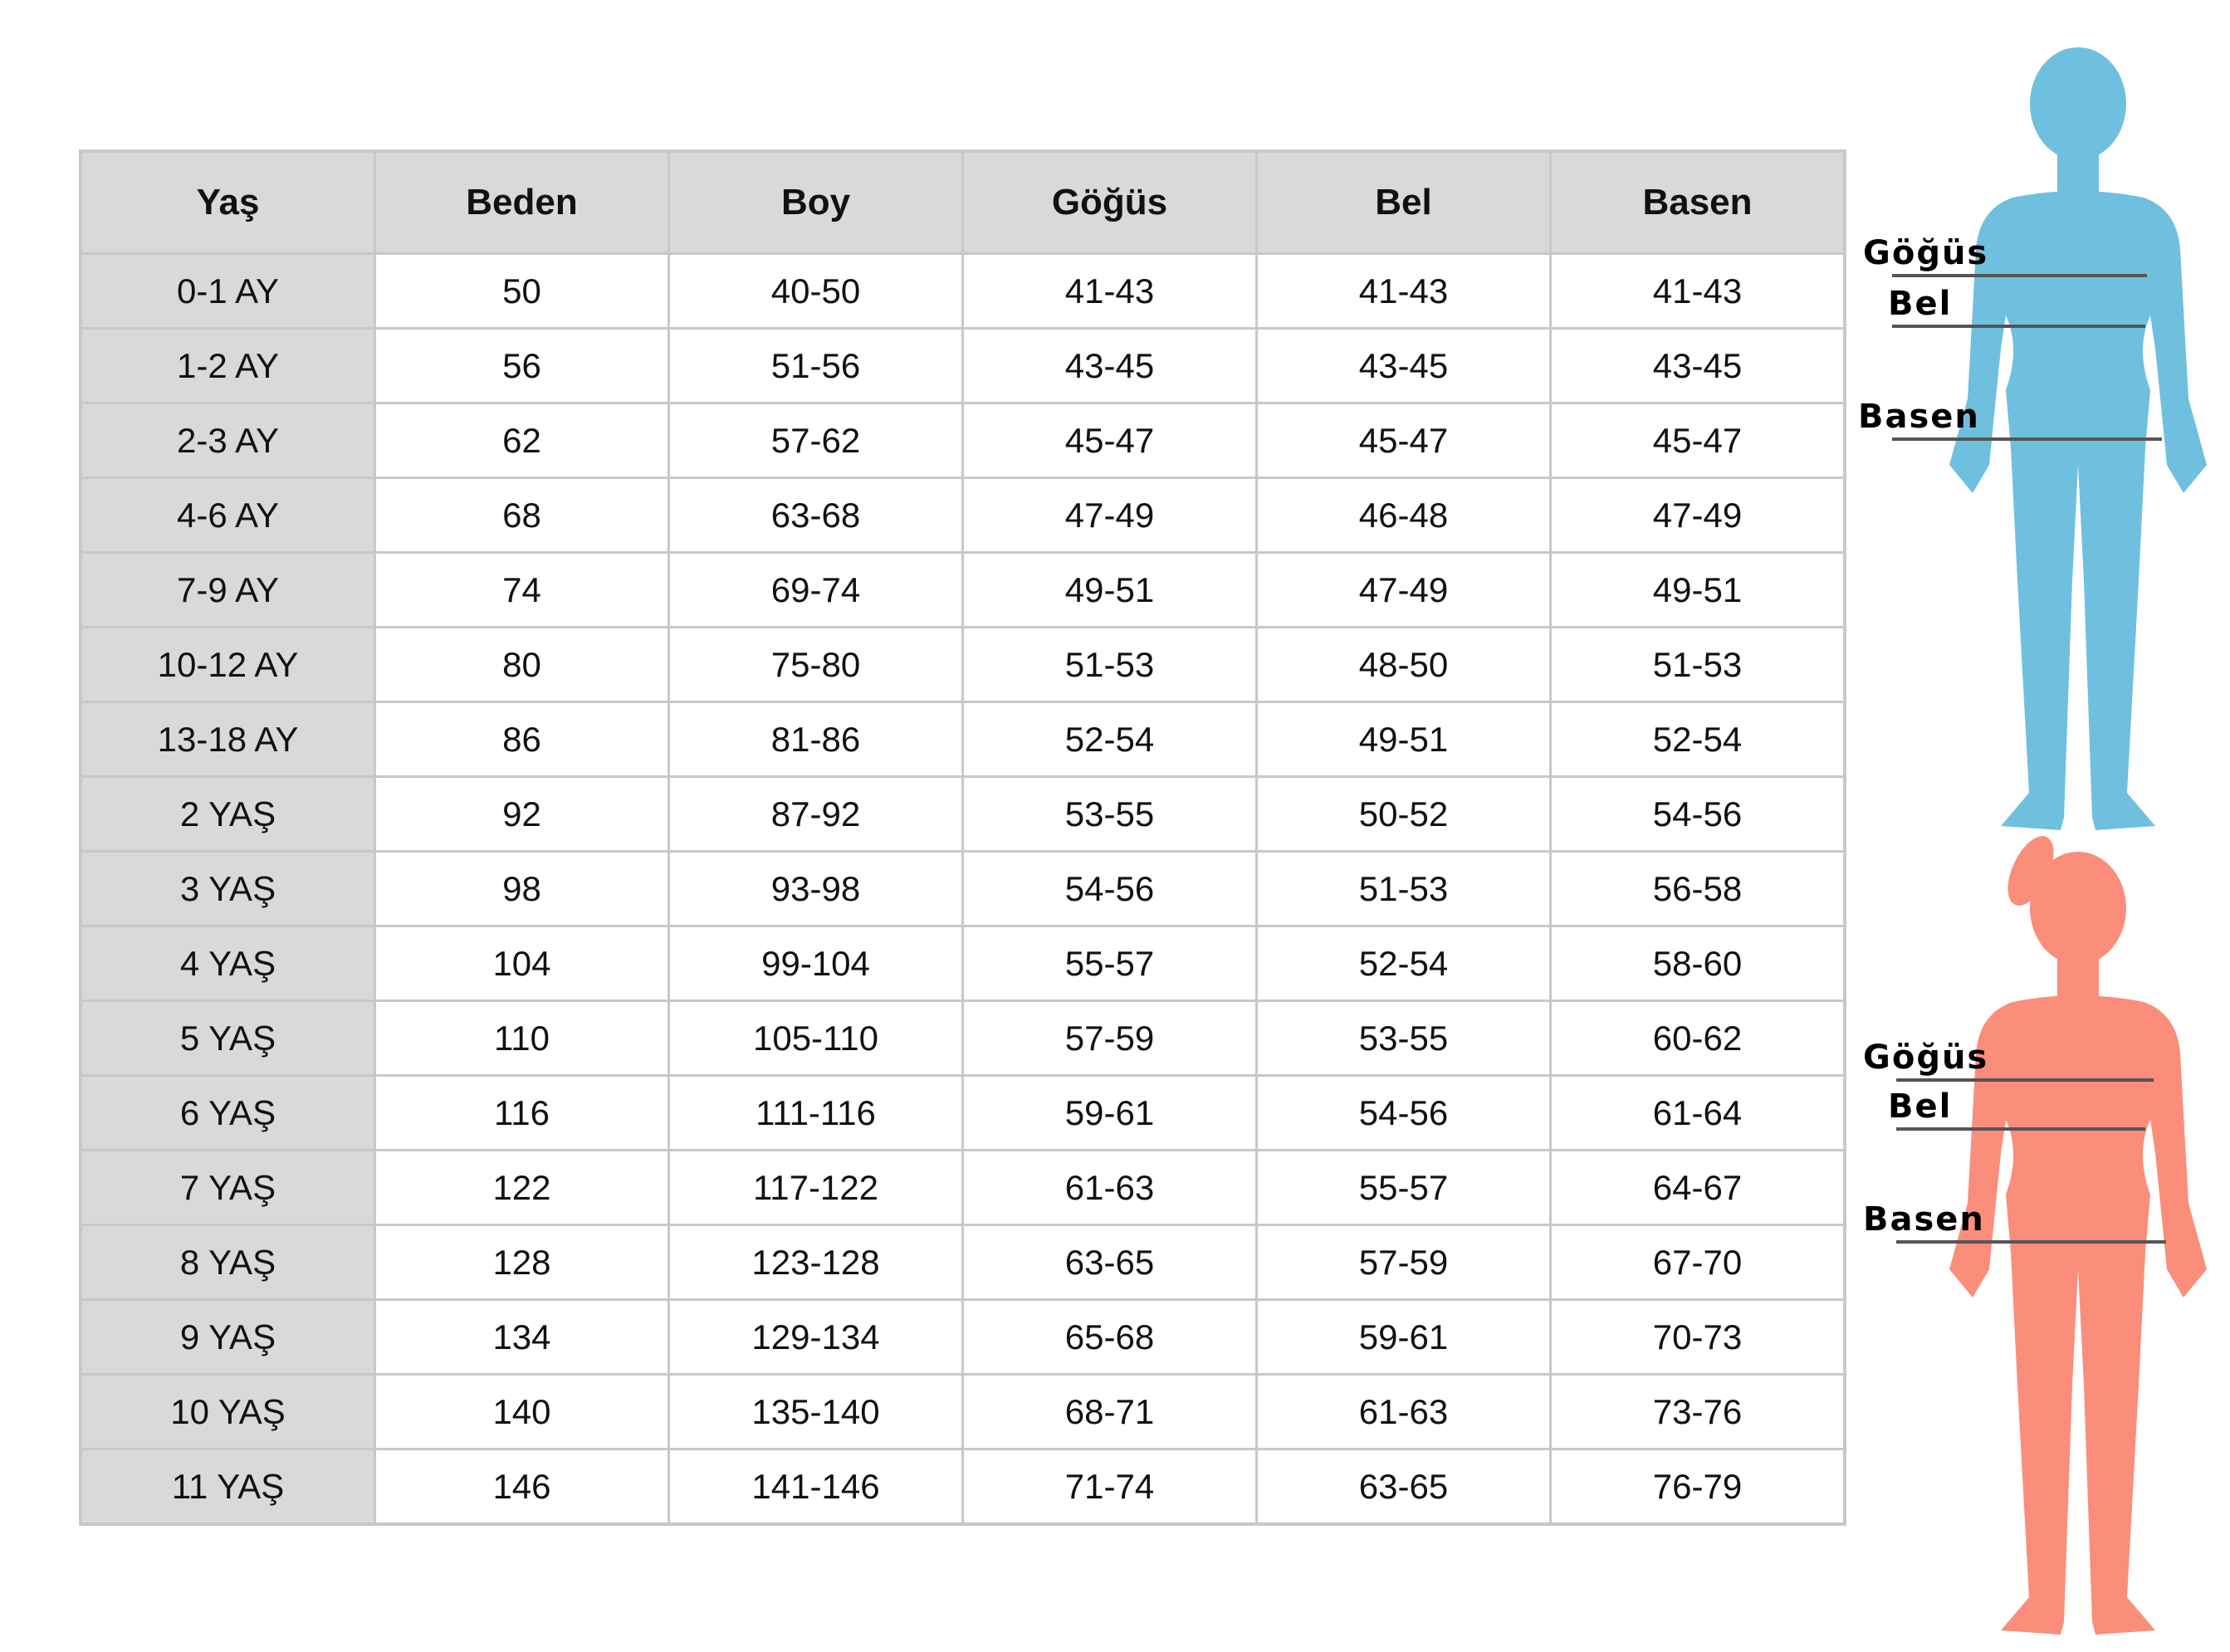  I want to click on column-header: Yaş, so click(227, 202).